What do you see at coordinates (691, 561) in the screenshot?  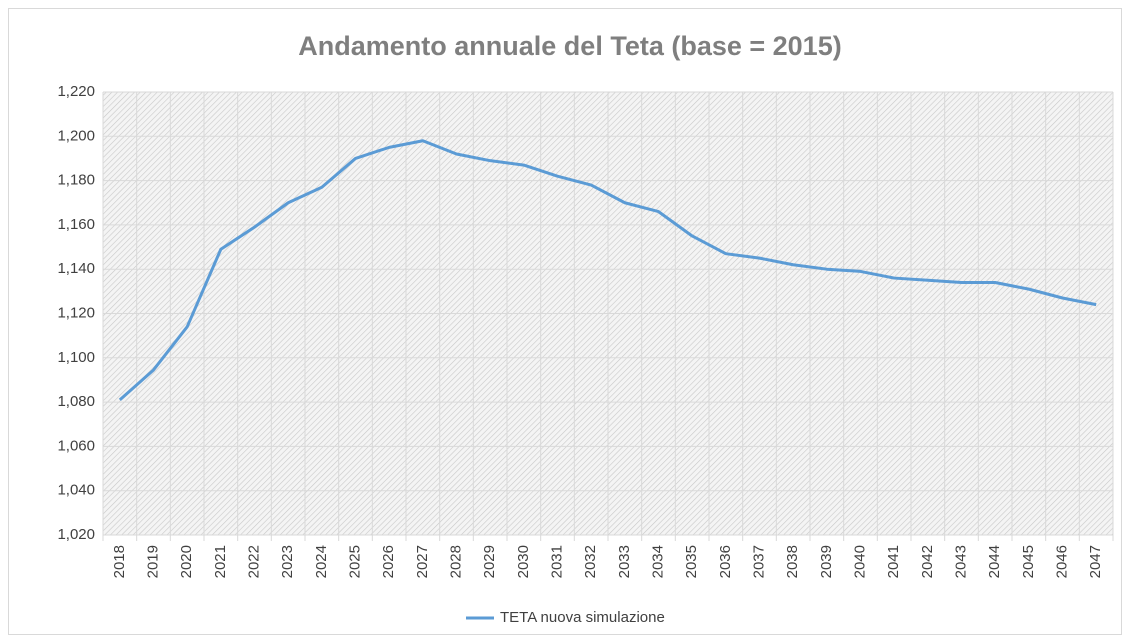 I see `x-tick-label: 2035` at bounding box center [691, 561].